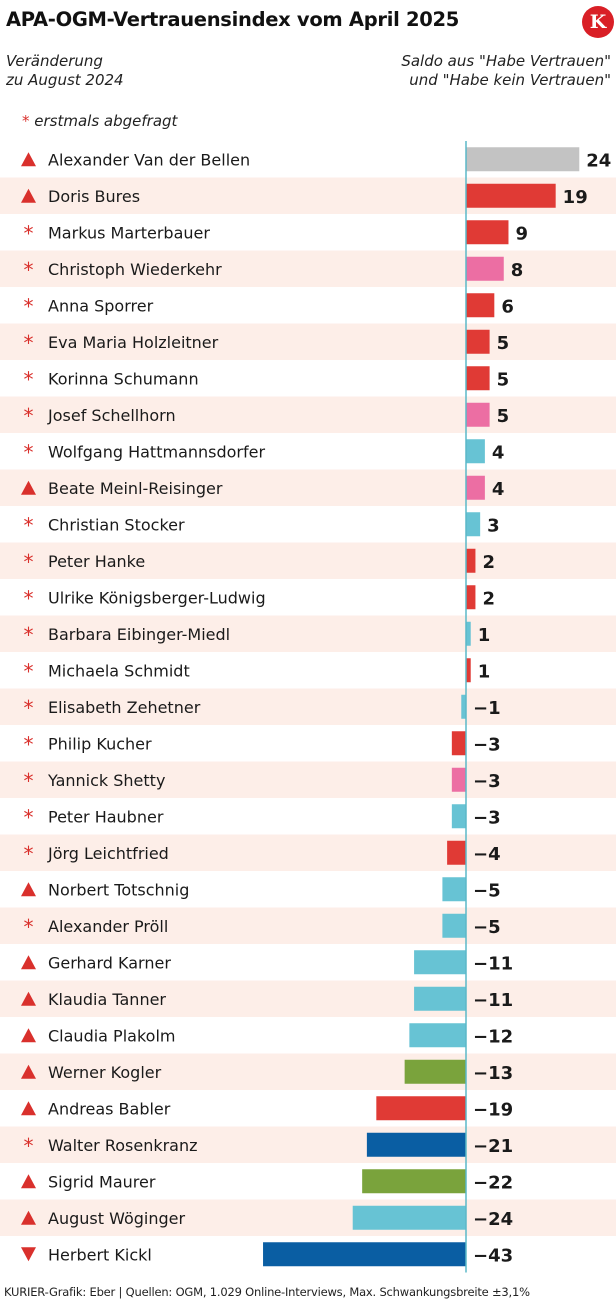 Image resolution: width=616 pixels, height=1312 pixels. What do you see at coordinates (101, 305) in the screenshot?
I see `person-name-label: Anna Sporrer` at bounding box center [101, 305].